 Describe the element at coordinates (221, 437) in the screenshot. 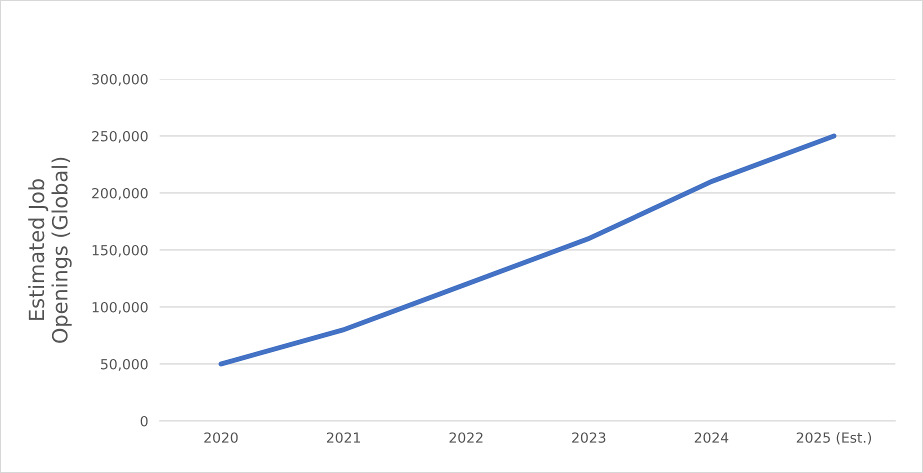

I see `x-tick-label: 2020` at that location.